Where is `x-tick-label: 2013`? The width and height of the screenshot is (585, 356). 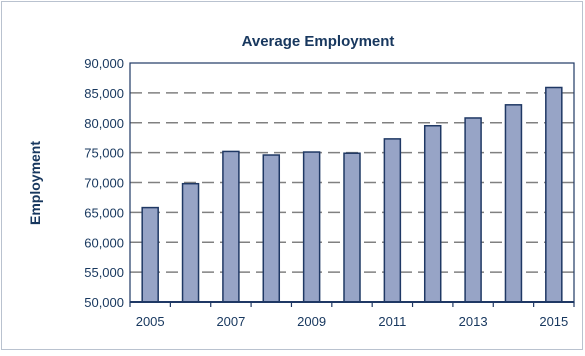
x-tick-label: 2013 is located at coordinates (473, 321).